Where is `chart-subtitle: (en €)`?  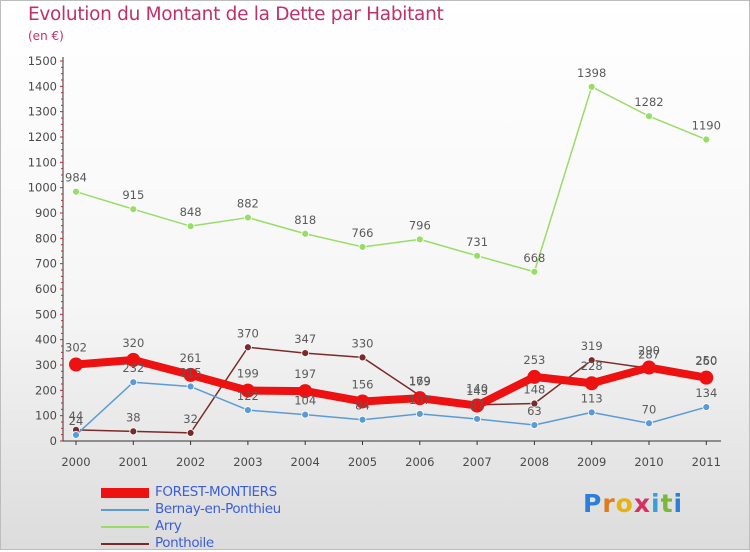
chart-subtitle: (en €) is located at coordinates (46, 36).